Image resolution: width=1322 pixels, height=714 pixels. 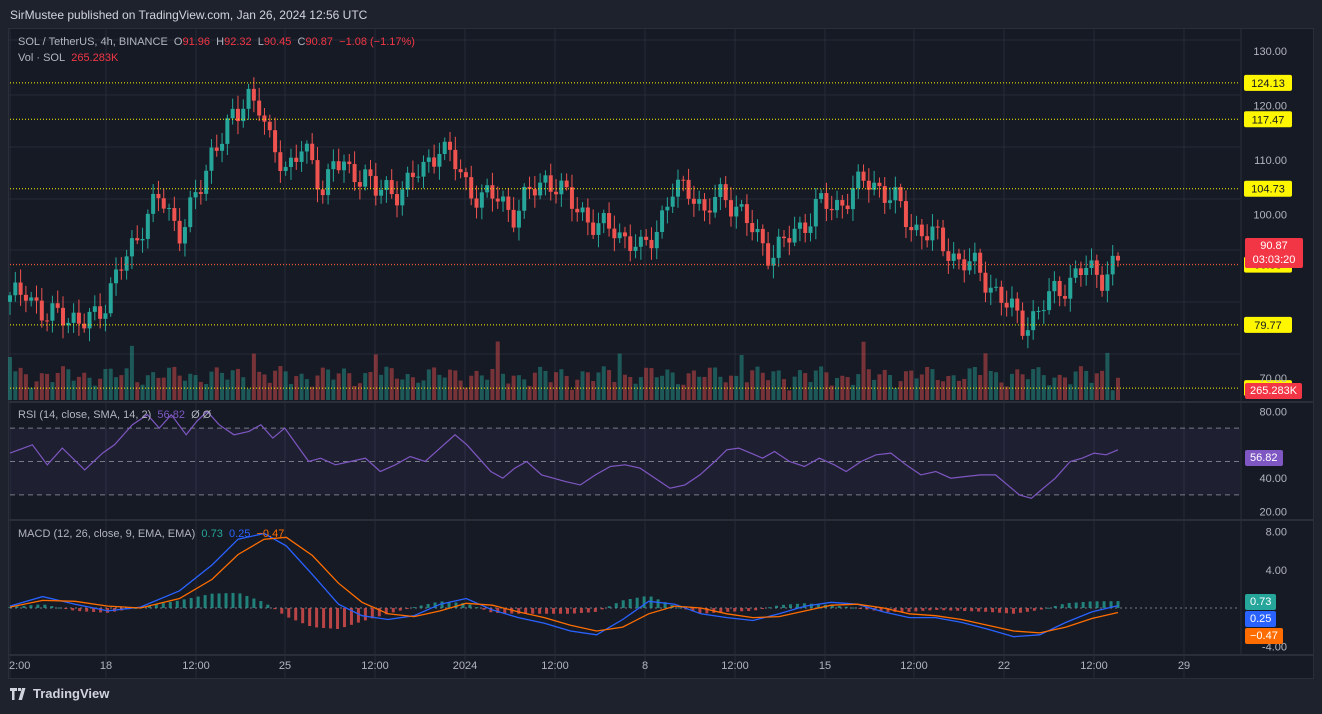 What do you see at coordinates (95, 58) in the screenshot?
I see `volume-value: 265.283K` at bounding box center [95, 58].